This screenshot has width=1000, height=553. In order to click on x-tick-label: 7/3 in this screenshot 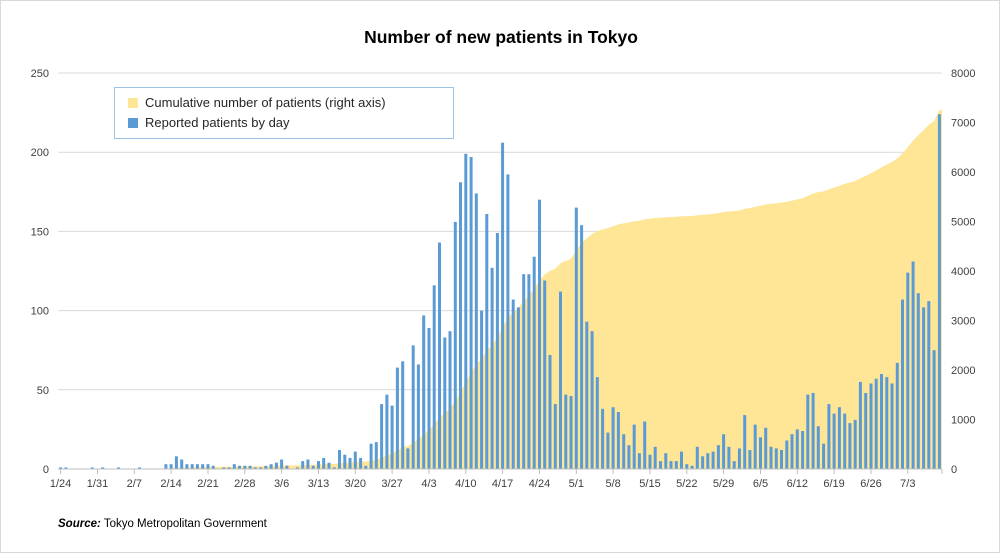, I will do `click(907, 484)`.